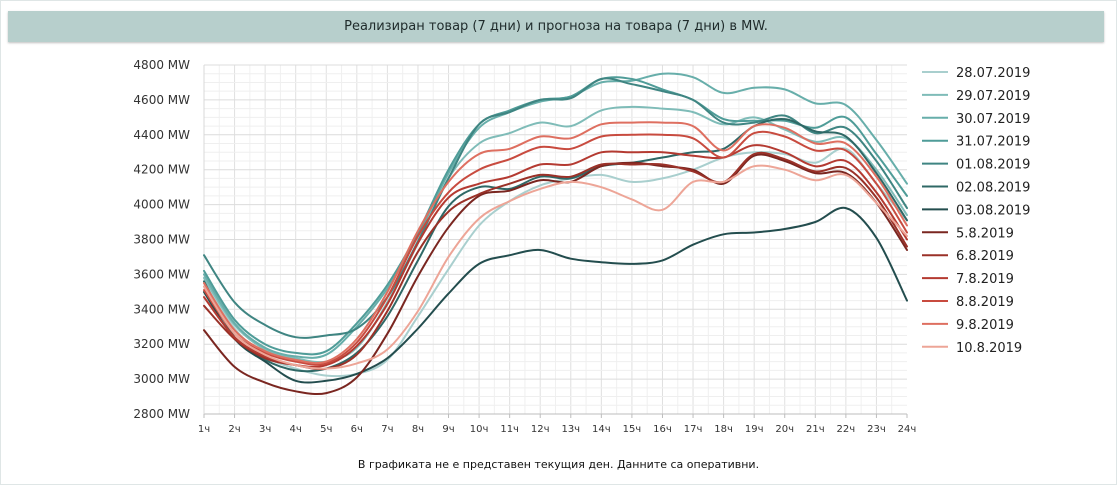 Image resolution: width=1117 pixels, height=485 pixels. What do you see at coordinates (815, 429) in the screenshot?
I see `x-tick-label: 21ч` at bounding box center [815, 429].